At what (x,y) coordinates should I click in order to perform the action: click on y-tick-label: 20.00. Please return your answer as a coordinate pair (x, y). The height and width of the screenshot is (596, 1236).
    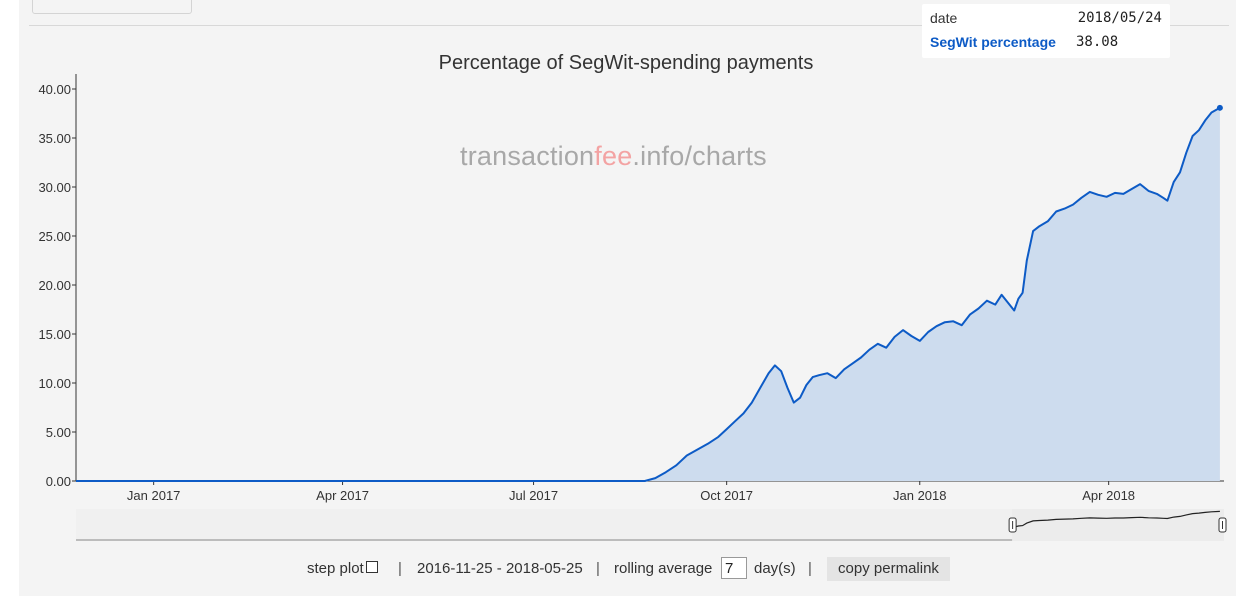
    Looking at the image, I should click on (54, 285).